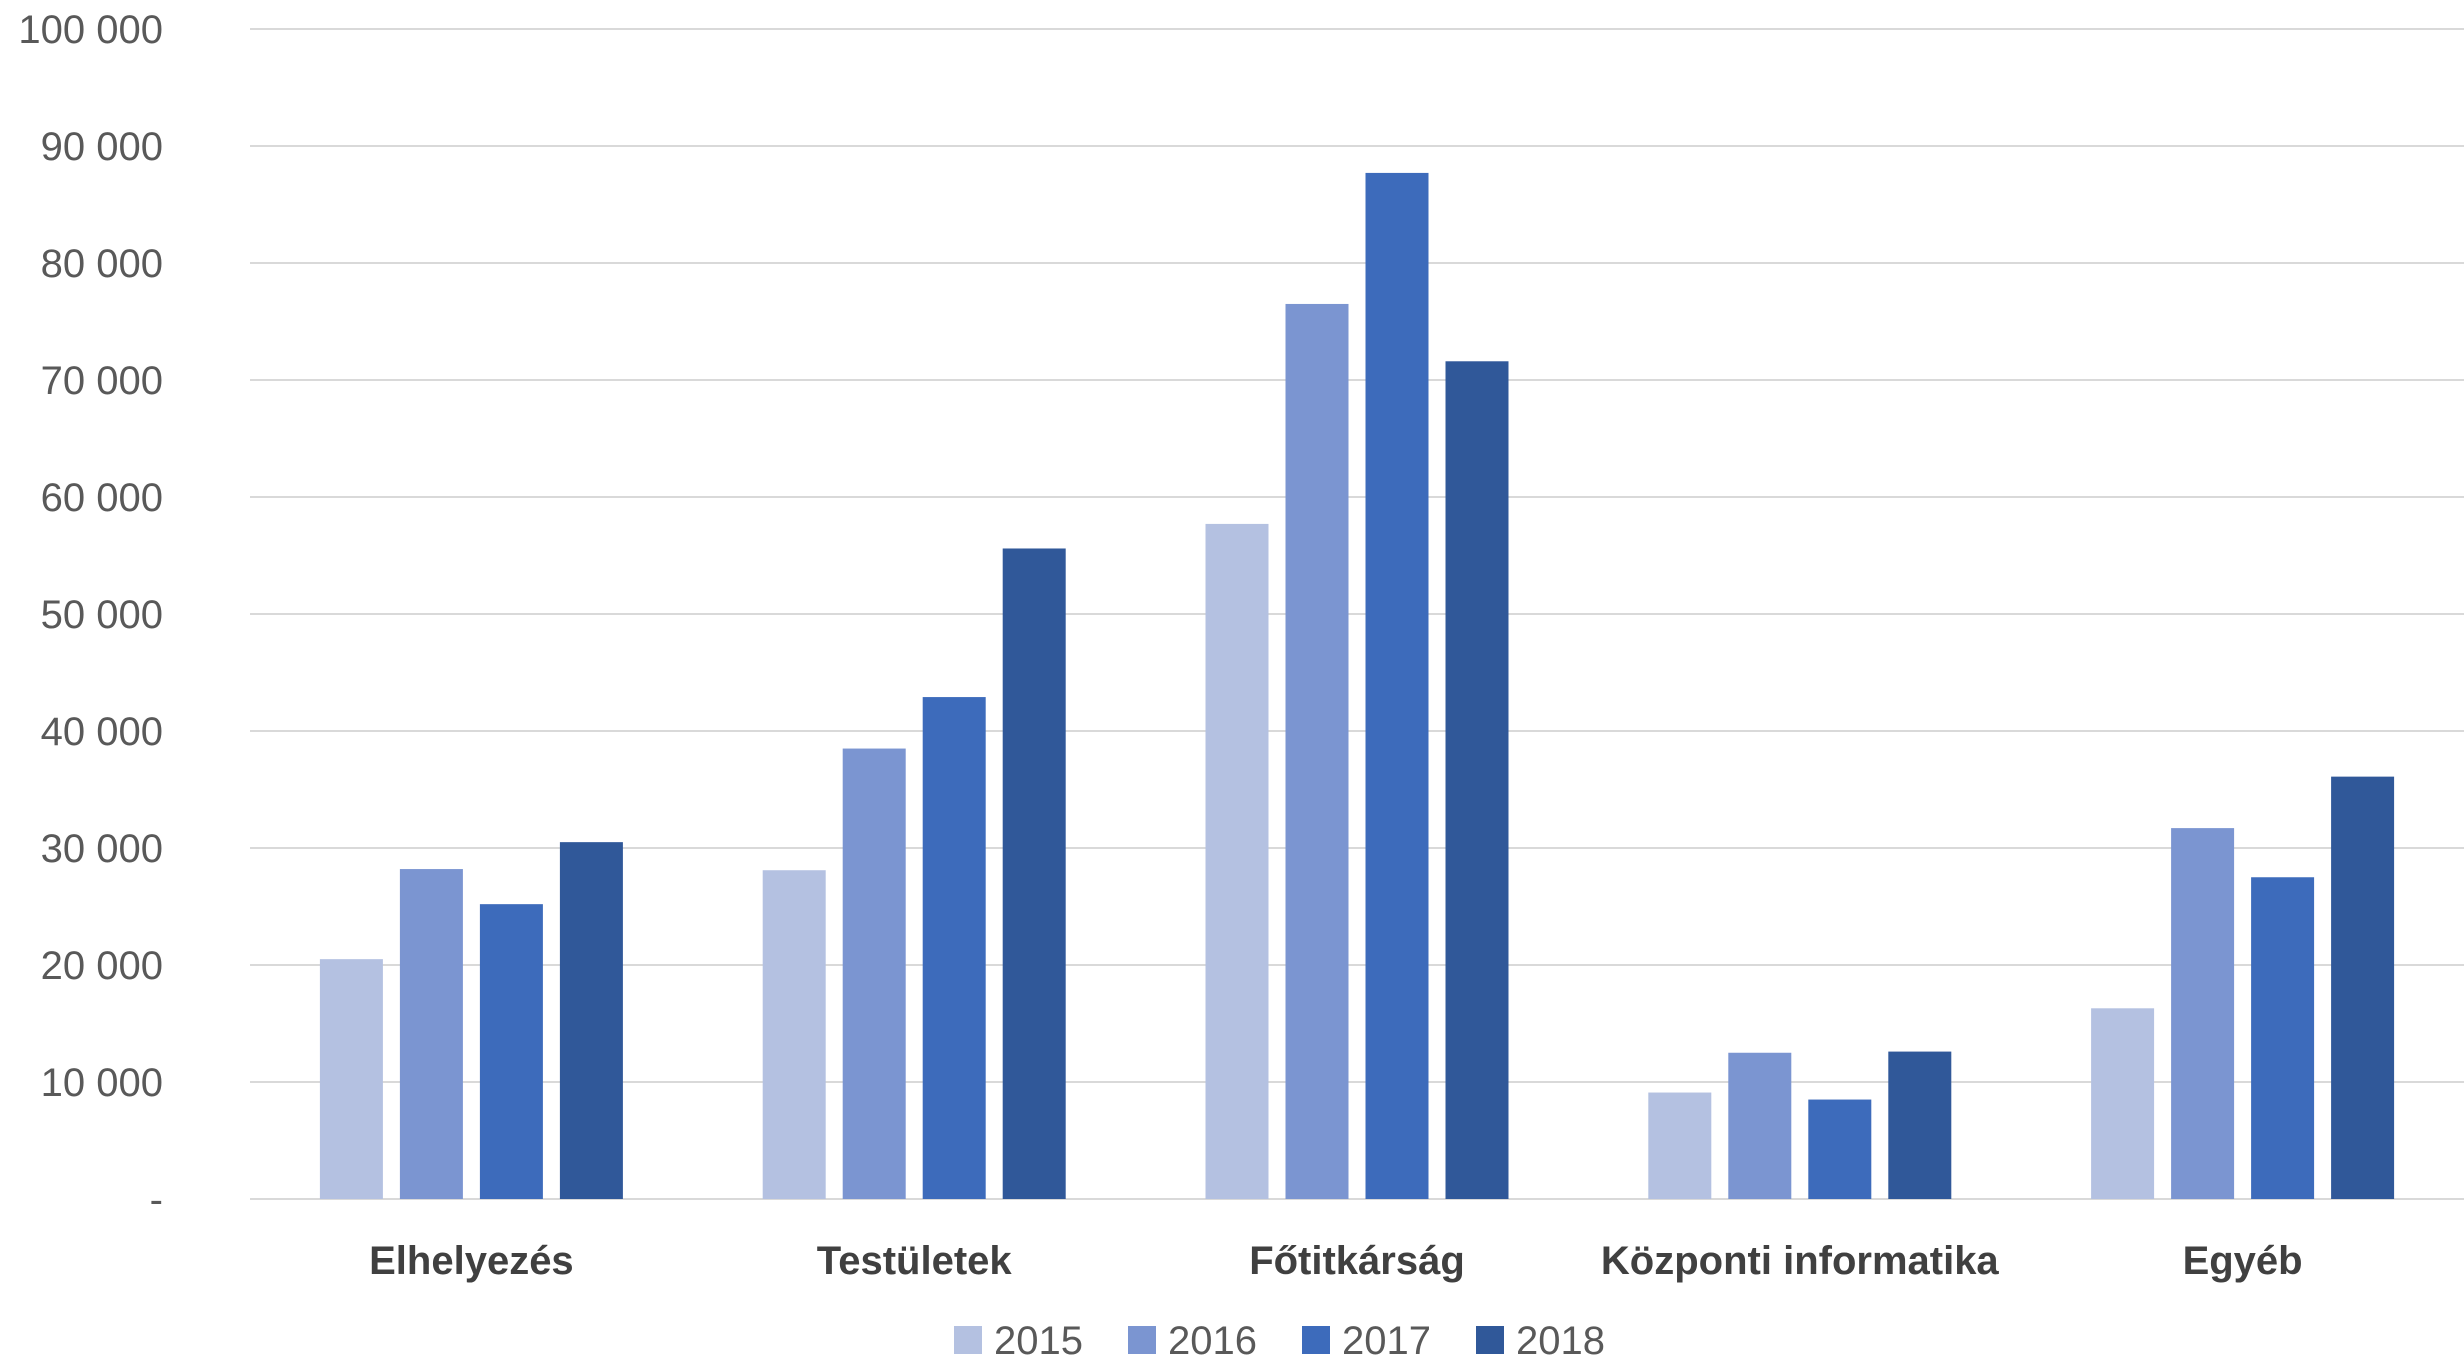  I want to click on x-tick-label: Főtitkárság, so click(1357, 1261).